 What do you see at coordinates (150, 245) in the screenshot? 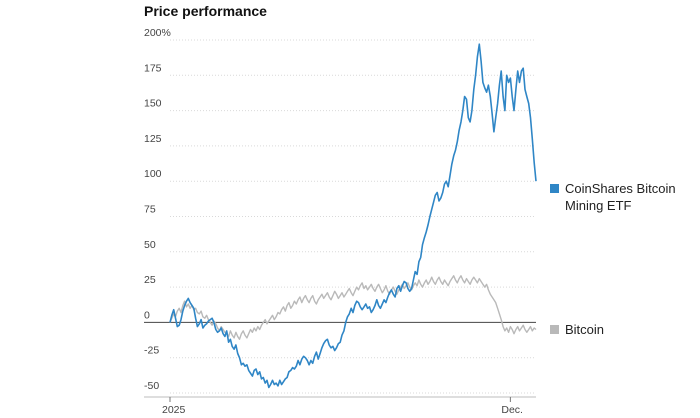
I see `y-tick-label: 50` at bounding box center [150, 245].